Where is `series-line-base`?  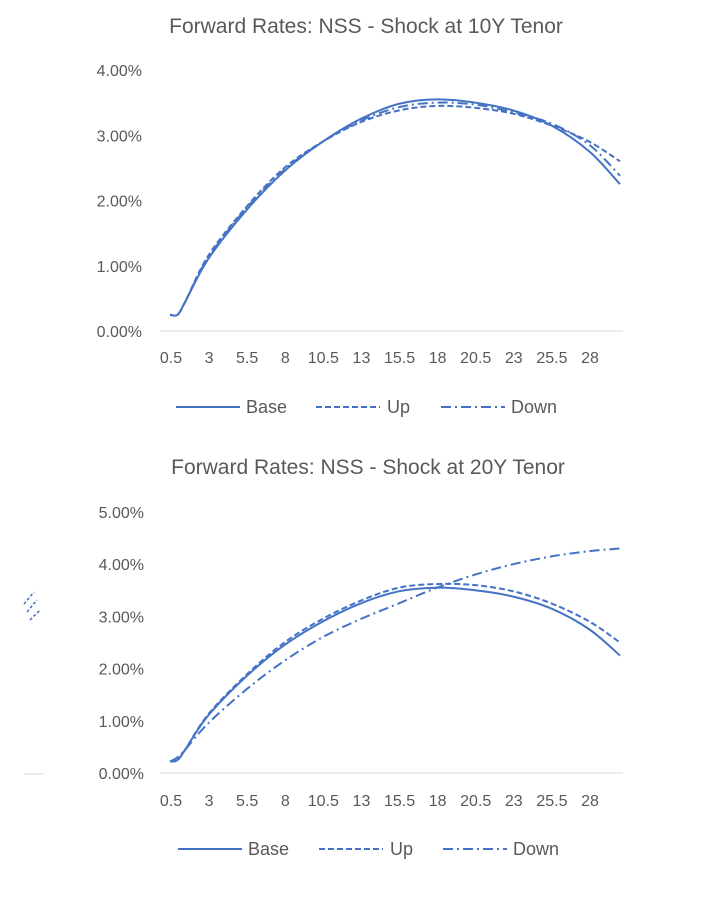
series-line-base is located at coordinates (395, 674).